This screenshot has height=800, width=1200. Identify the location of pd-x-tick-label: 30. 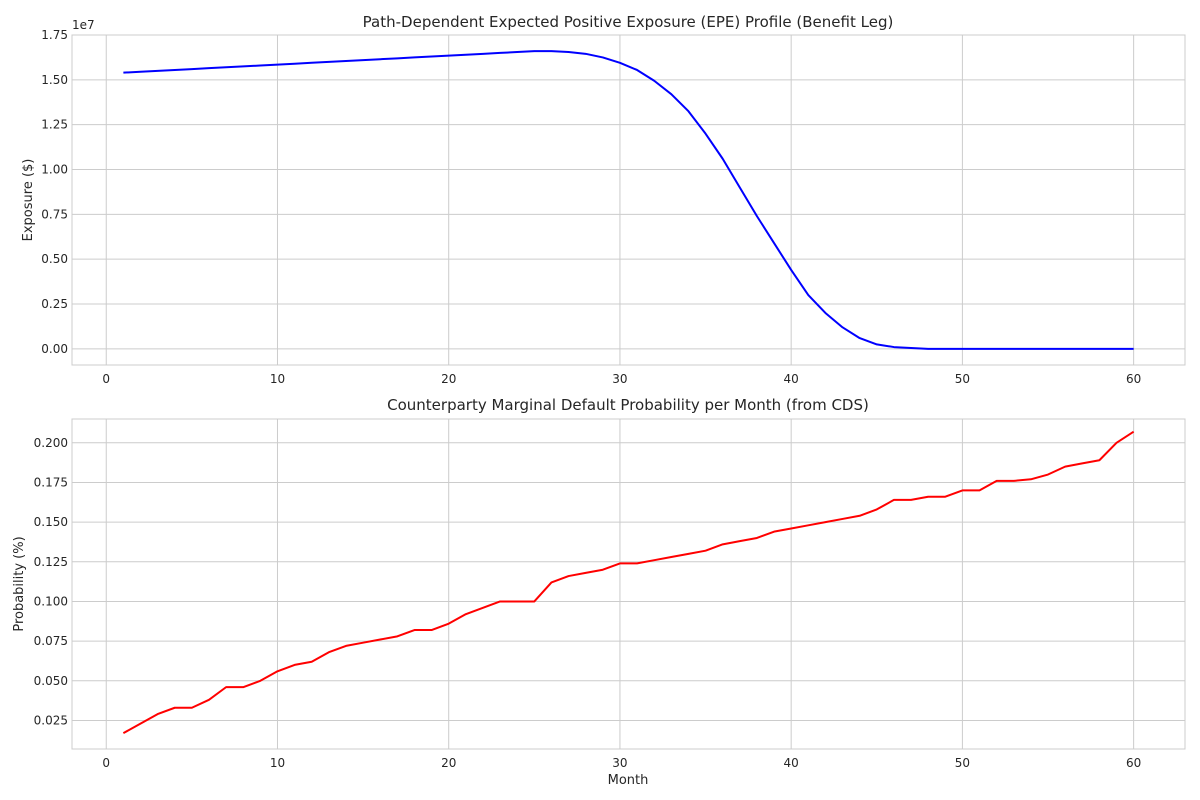
(619, 763).